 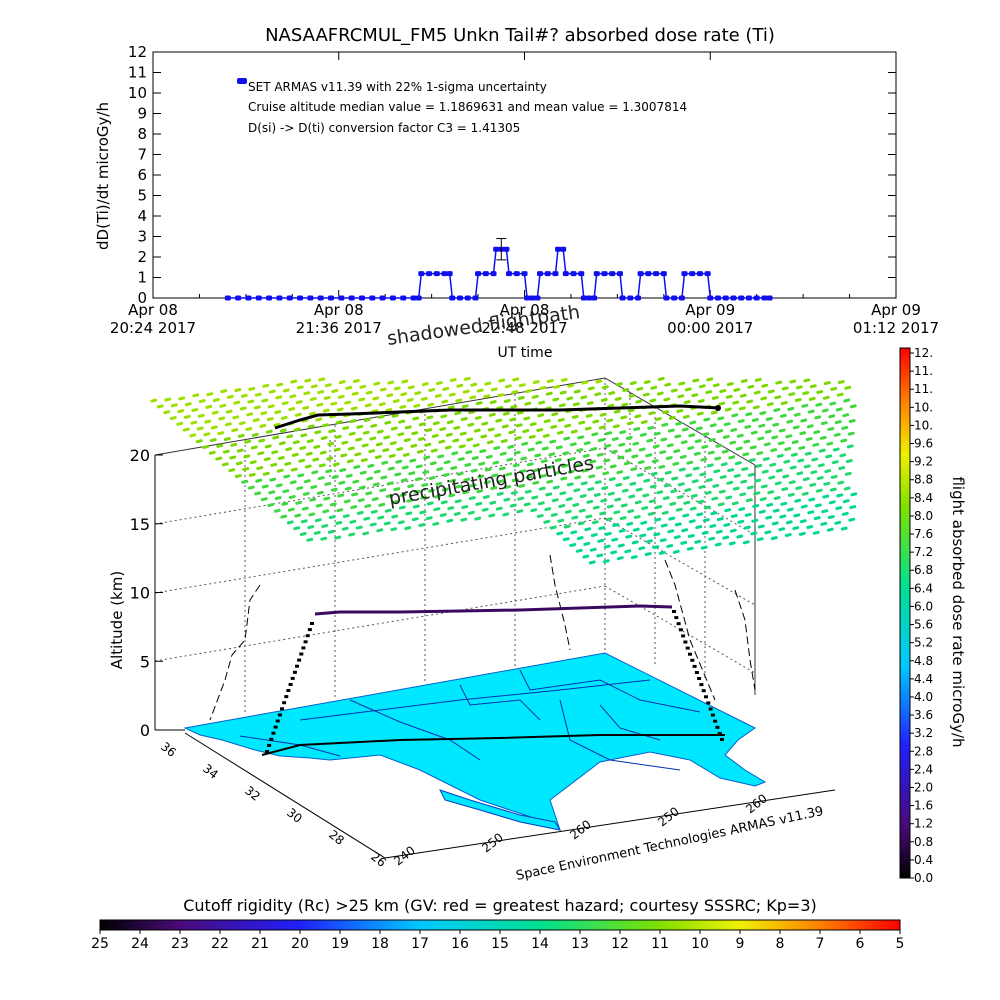 I want to click on dose-colorbar-label: flight absorbed dose rate microGy/h, so click(x=958, y=611).